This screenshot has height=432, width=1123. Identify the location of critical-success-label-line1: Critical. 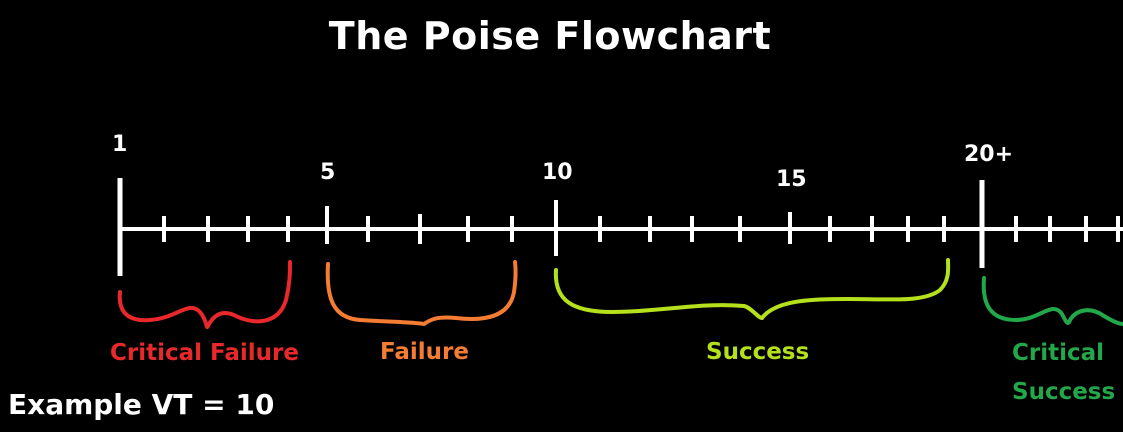
(1058, 353).